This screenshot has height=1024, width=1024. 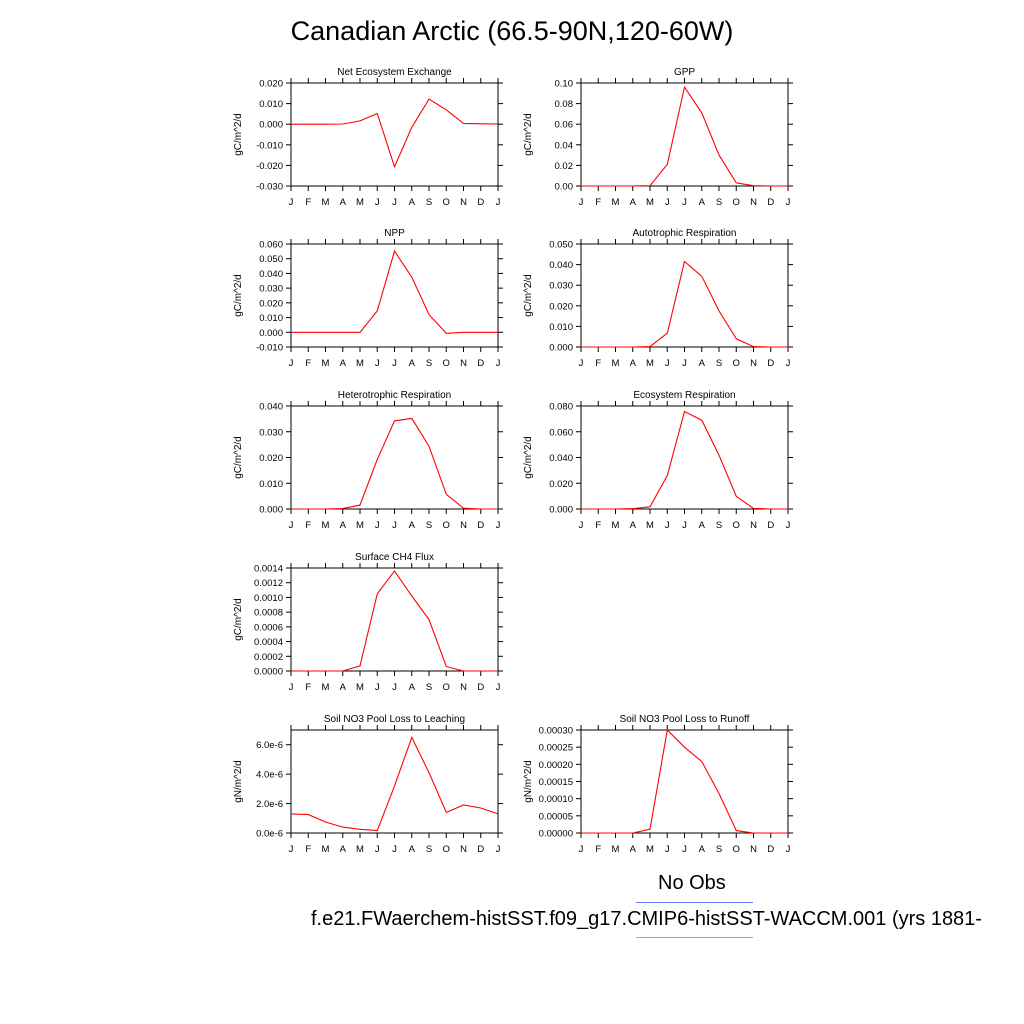 What do you see at coordinates (268, 598) in the screenshot?
I see `y-tick-label: 0.0010` at bounding box center [268, 598].